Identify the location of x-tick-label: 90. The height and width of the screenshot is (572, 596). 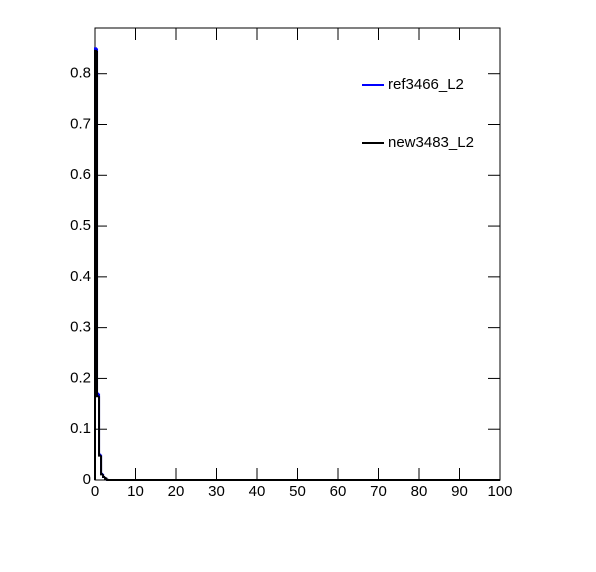
(459, 491).